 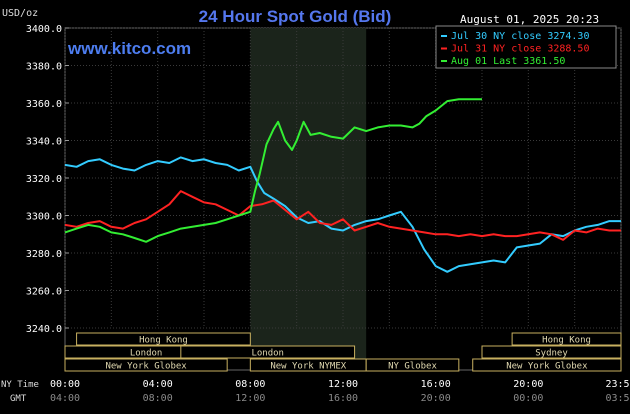 What do you see at coordinates (44, 179) in the screenshot?
I see `y-tick-label: 3320.0` at bounding box center [44, 179].